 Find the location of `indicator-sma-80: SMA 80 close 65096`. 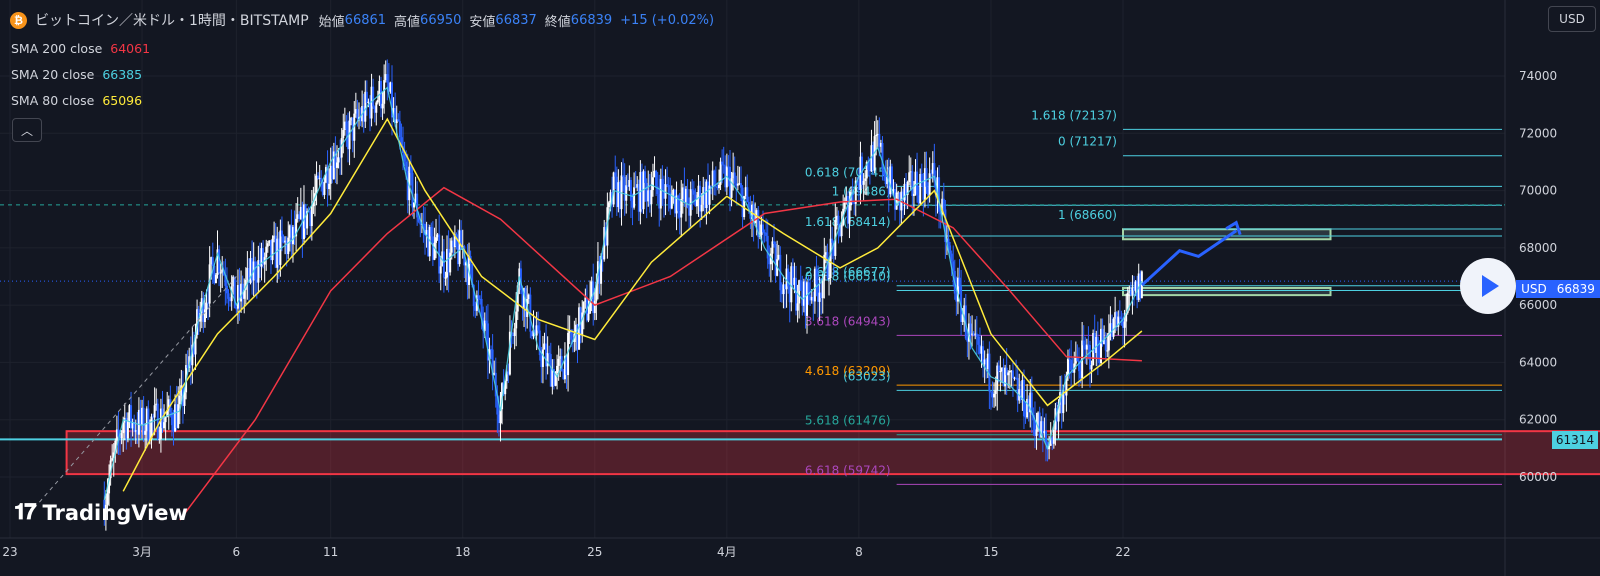

indicator-sma-80: SMA 80 close 65096 is located at coordinates (76, 100).